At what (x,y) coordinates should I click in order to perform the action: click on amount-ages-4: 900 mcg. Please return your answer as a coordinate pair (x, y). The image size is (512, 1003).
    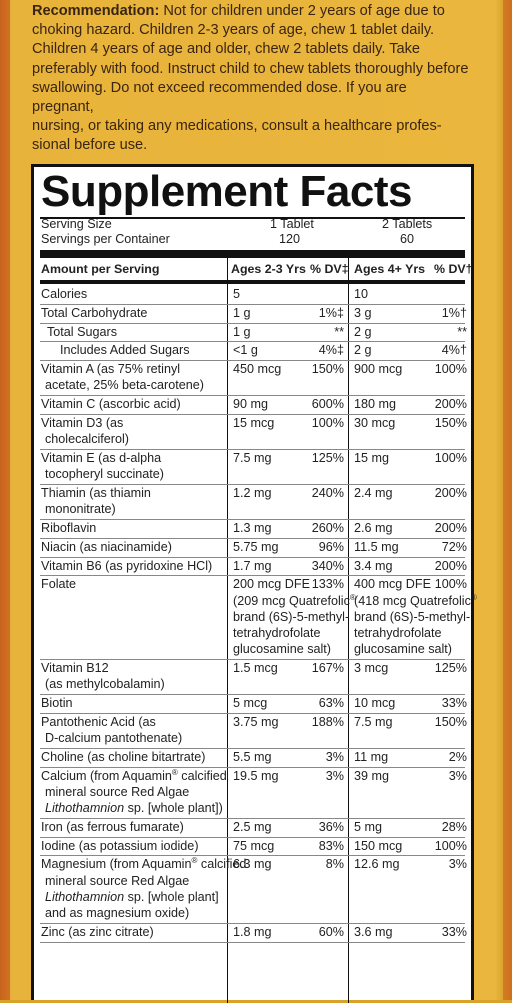
    Looking at the image, I should click on (378, 369).